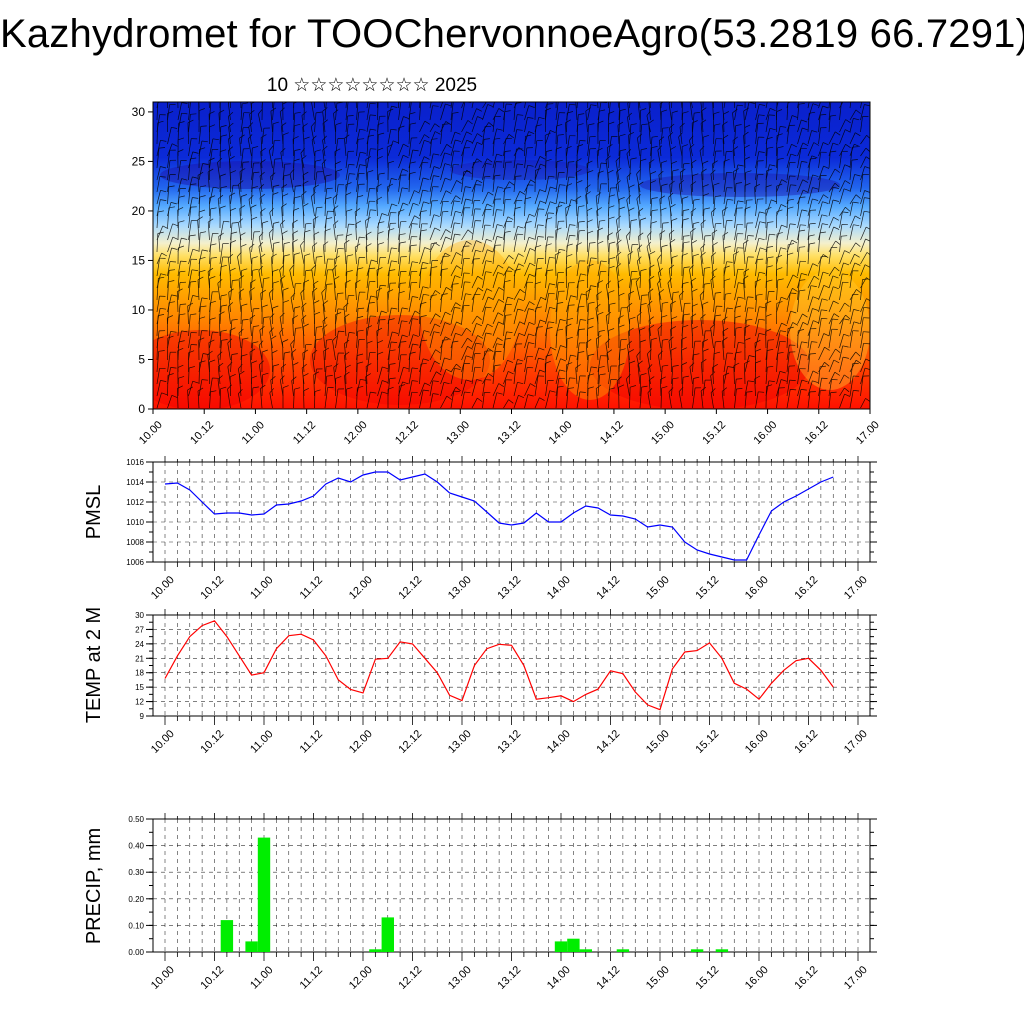  What do you see at coordinates (520, 170) in the screenshot?
I see `field-blotch` at bounding box center [520, 170].